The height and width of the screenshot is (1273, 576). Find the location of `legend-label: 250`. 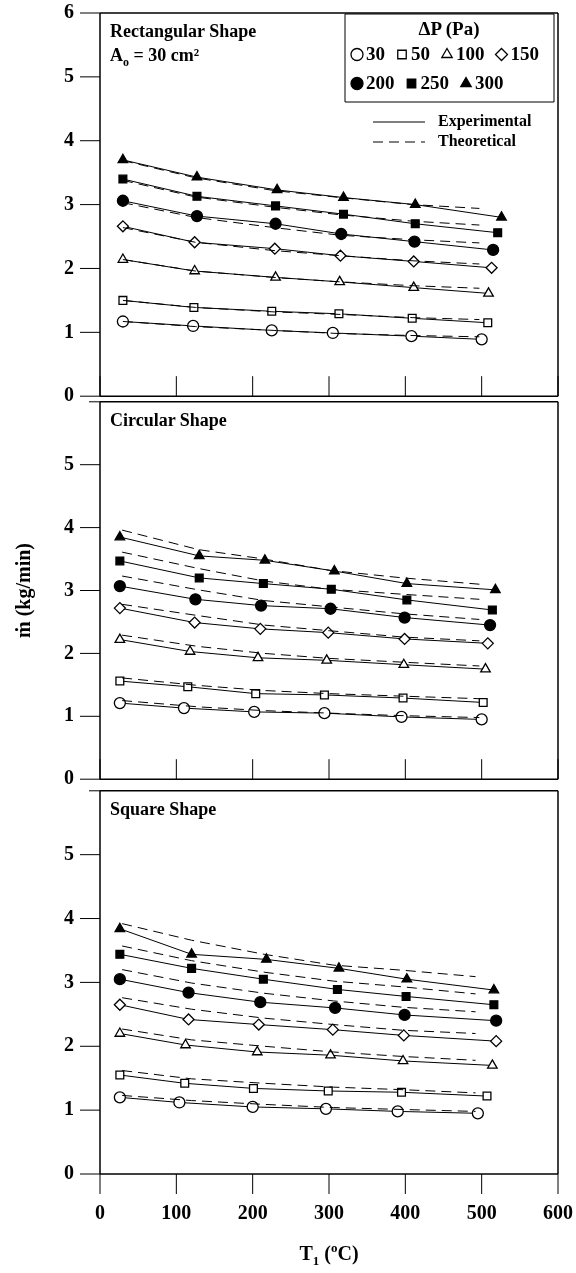

legend-label: 250 is located at coordinates (434, 83).